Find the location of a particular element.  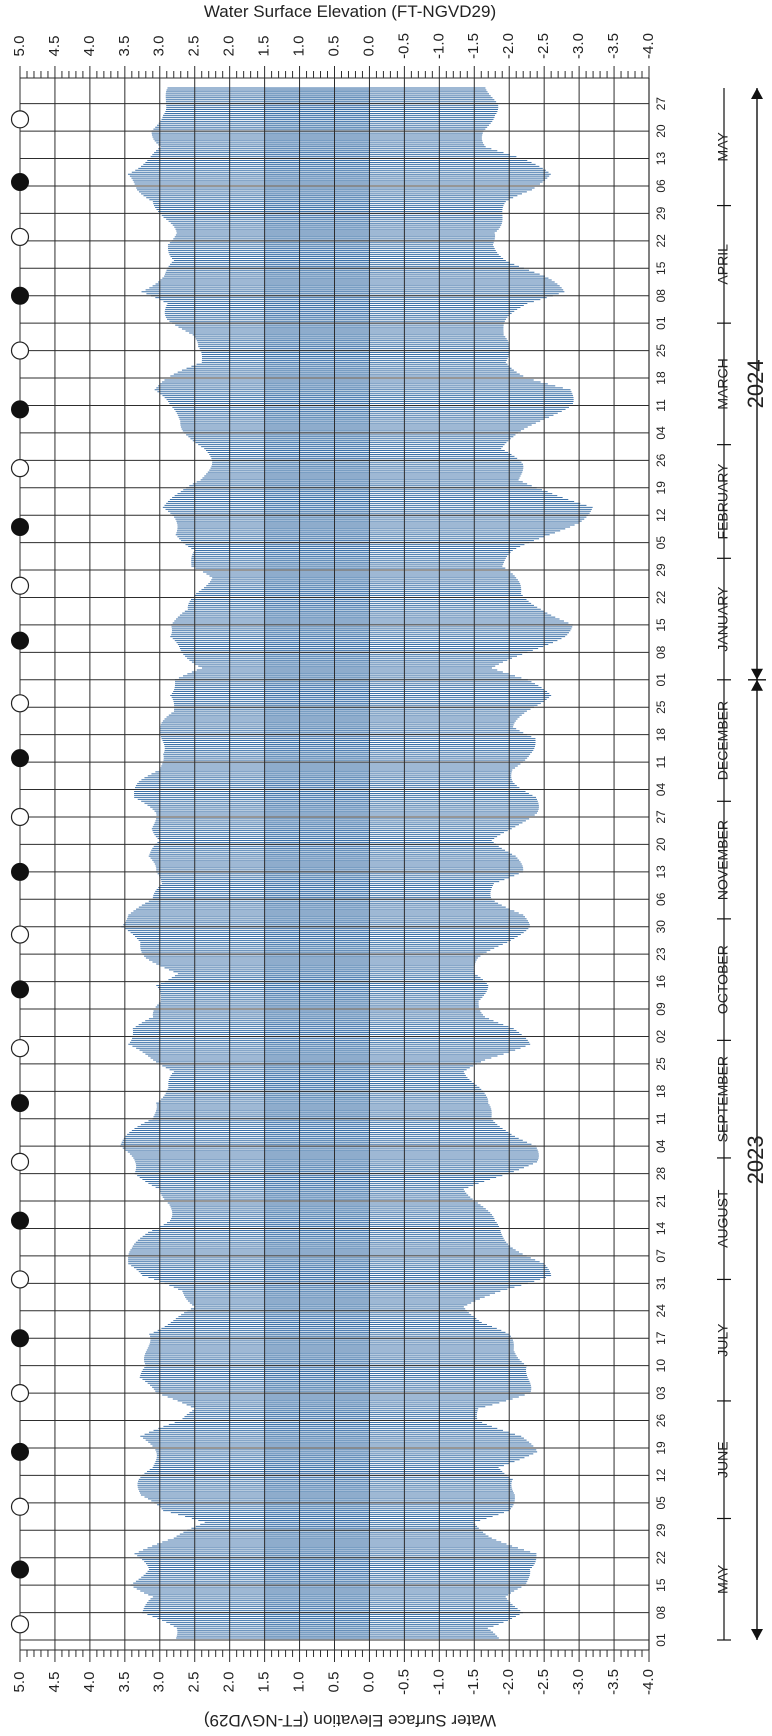

month-label: MAY is located at coordinates (723, 1579).